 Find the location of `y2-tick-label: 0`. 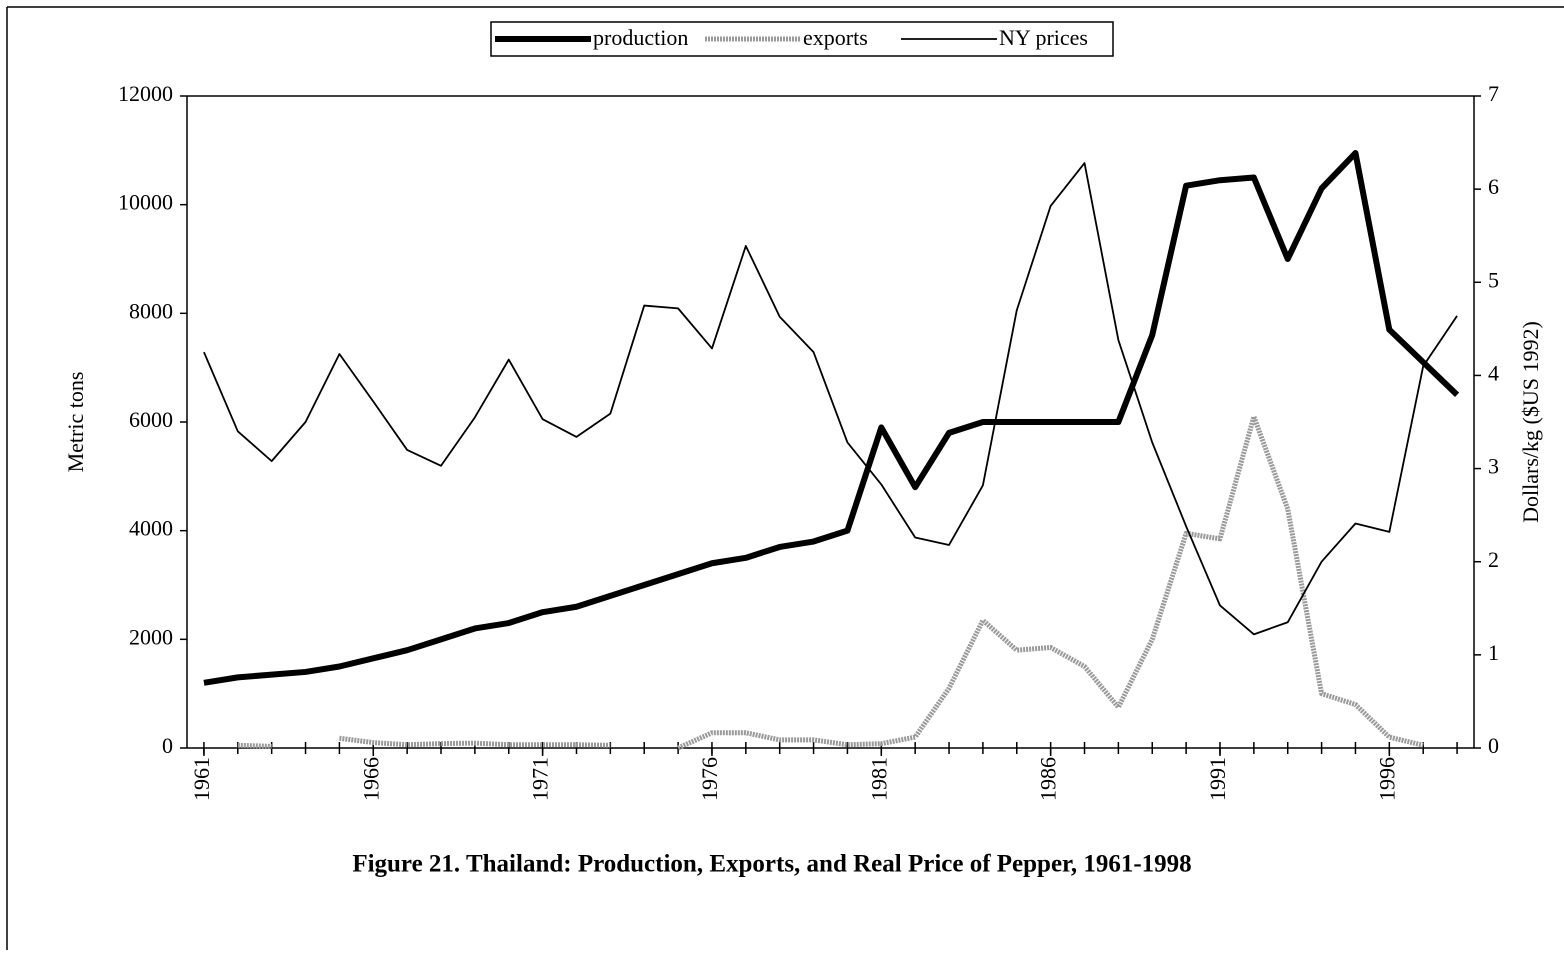

y2-tick-label: 0 is located at coordinates (1493, 745).